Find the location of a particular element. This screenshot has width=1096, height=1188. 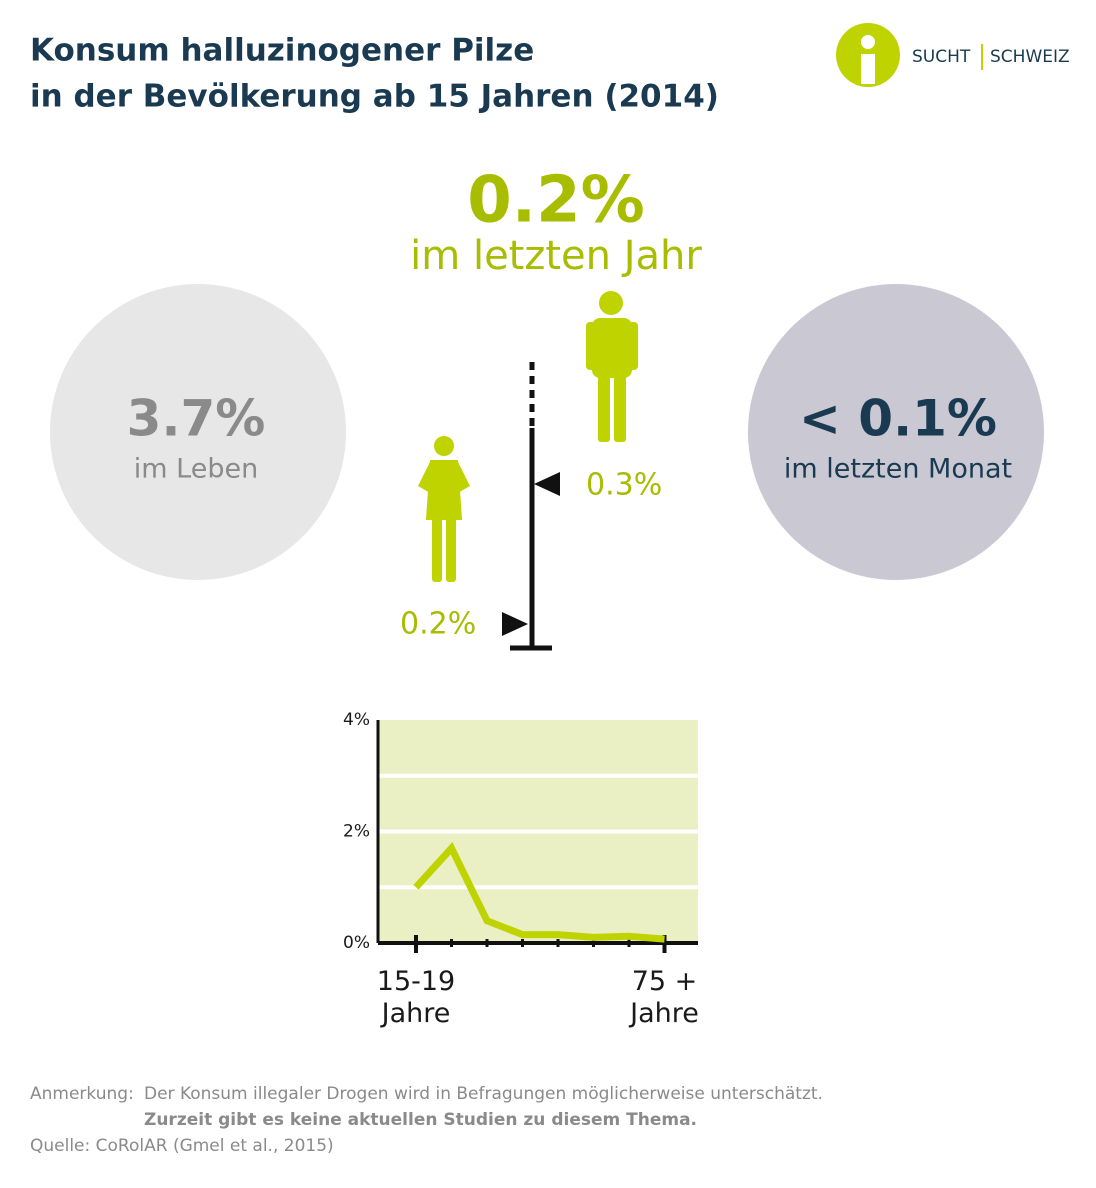

month-label: im letzten Monat is located at coordinates (898, 469).